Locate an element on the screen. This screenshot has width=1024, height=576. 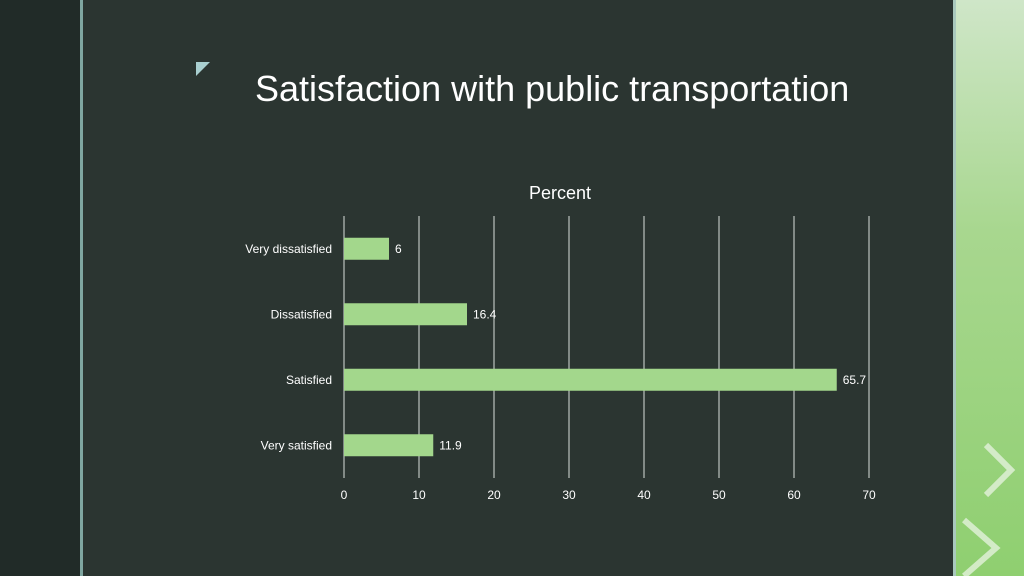
data-label: 16.4 is located at coordinates (485, 314).